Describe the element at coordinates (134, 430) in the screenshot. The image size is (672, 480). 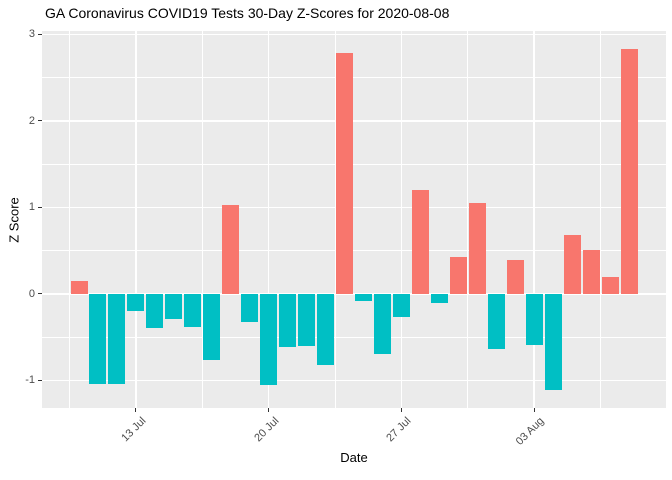
I see `x-tick-label: 13 Jul` at that location.